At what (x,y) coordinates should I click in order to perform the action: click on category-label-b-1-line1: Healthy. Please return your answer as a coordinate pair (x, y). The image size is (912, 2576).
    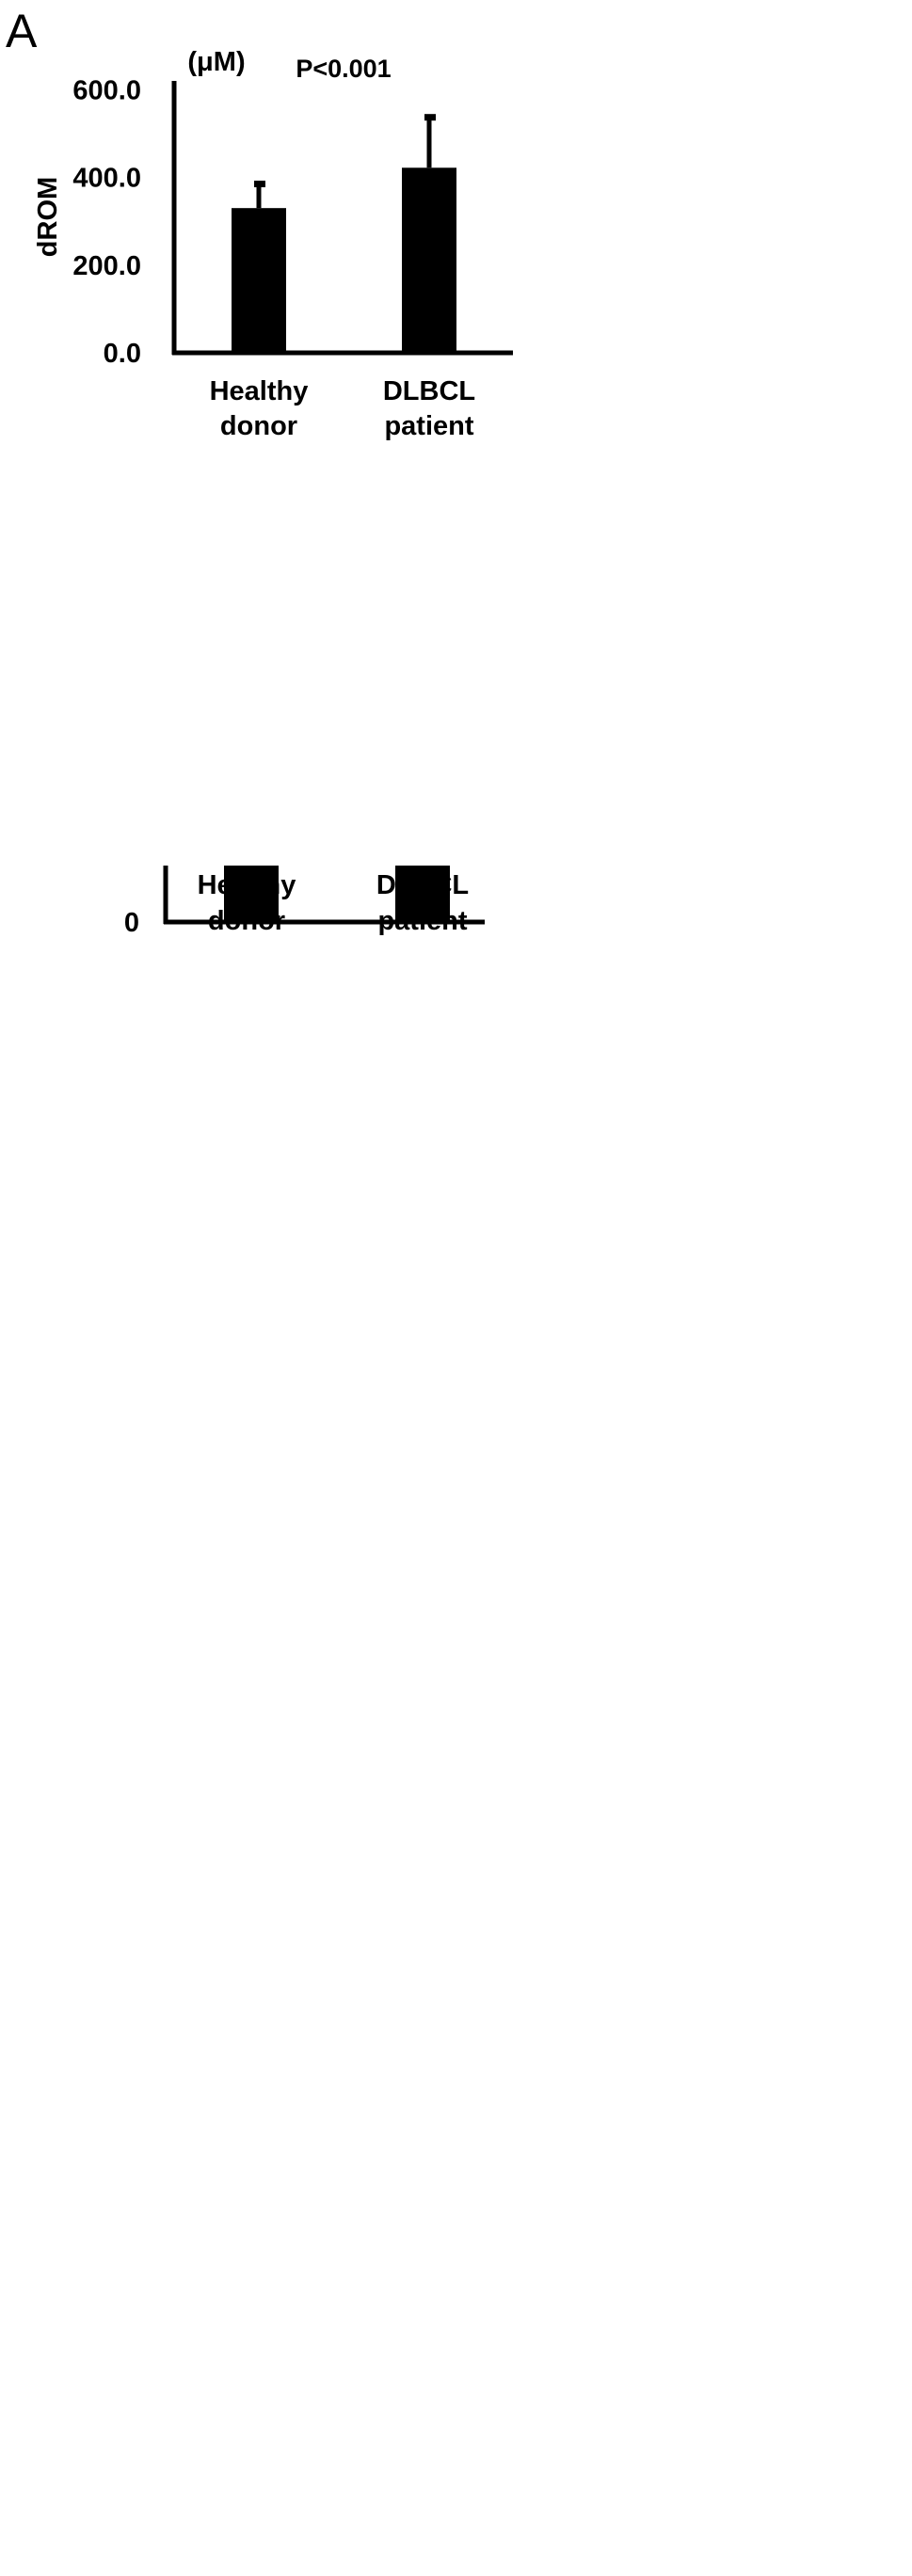
    Looking at the image, I should click on (247, 885).